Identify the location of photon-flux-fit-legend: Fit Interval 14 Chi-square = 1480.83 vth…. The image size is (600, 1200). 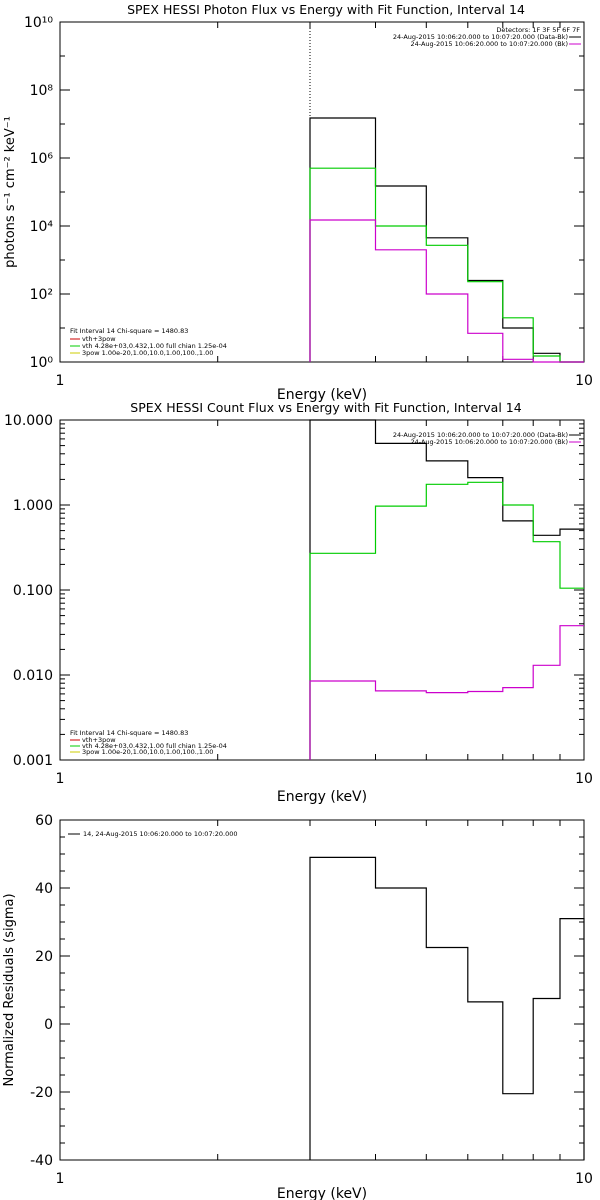
(148, 342).